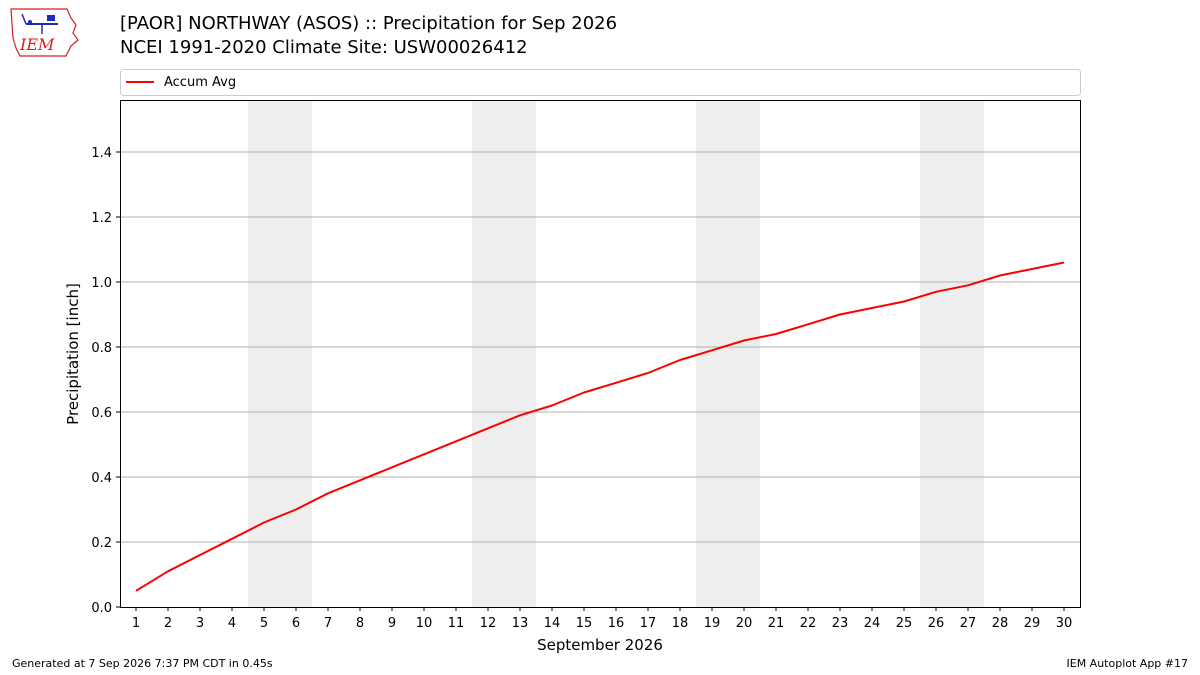 Image resolution: width=1200 pixels, height=675 pixels. What do you see at coordinates (101, 608) in the screenshot?
I see `y-tick-label: 0.0` at bounding box center [101, 608].